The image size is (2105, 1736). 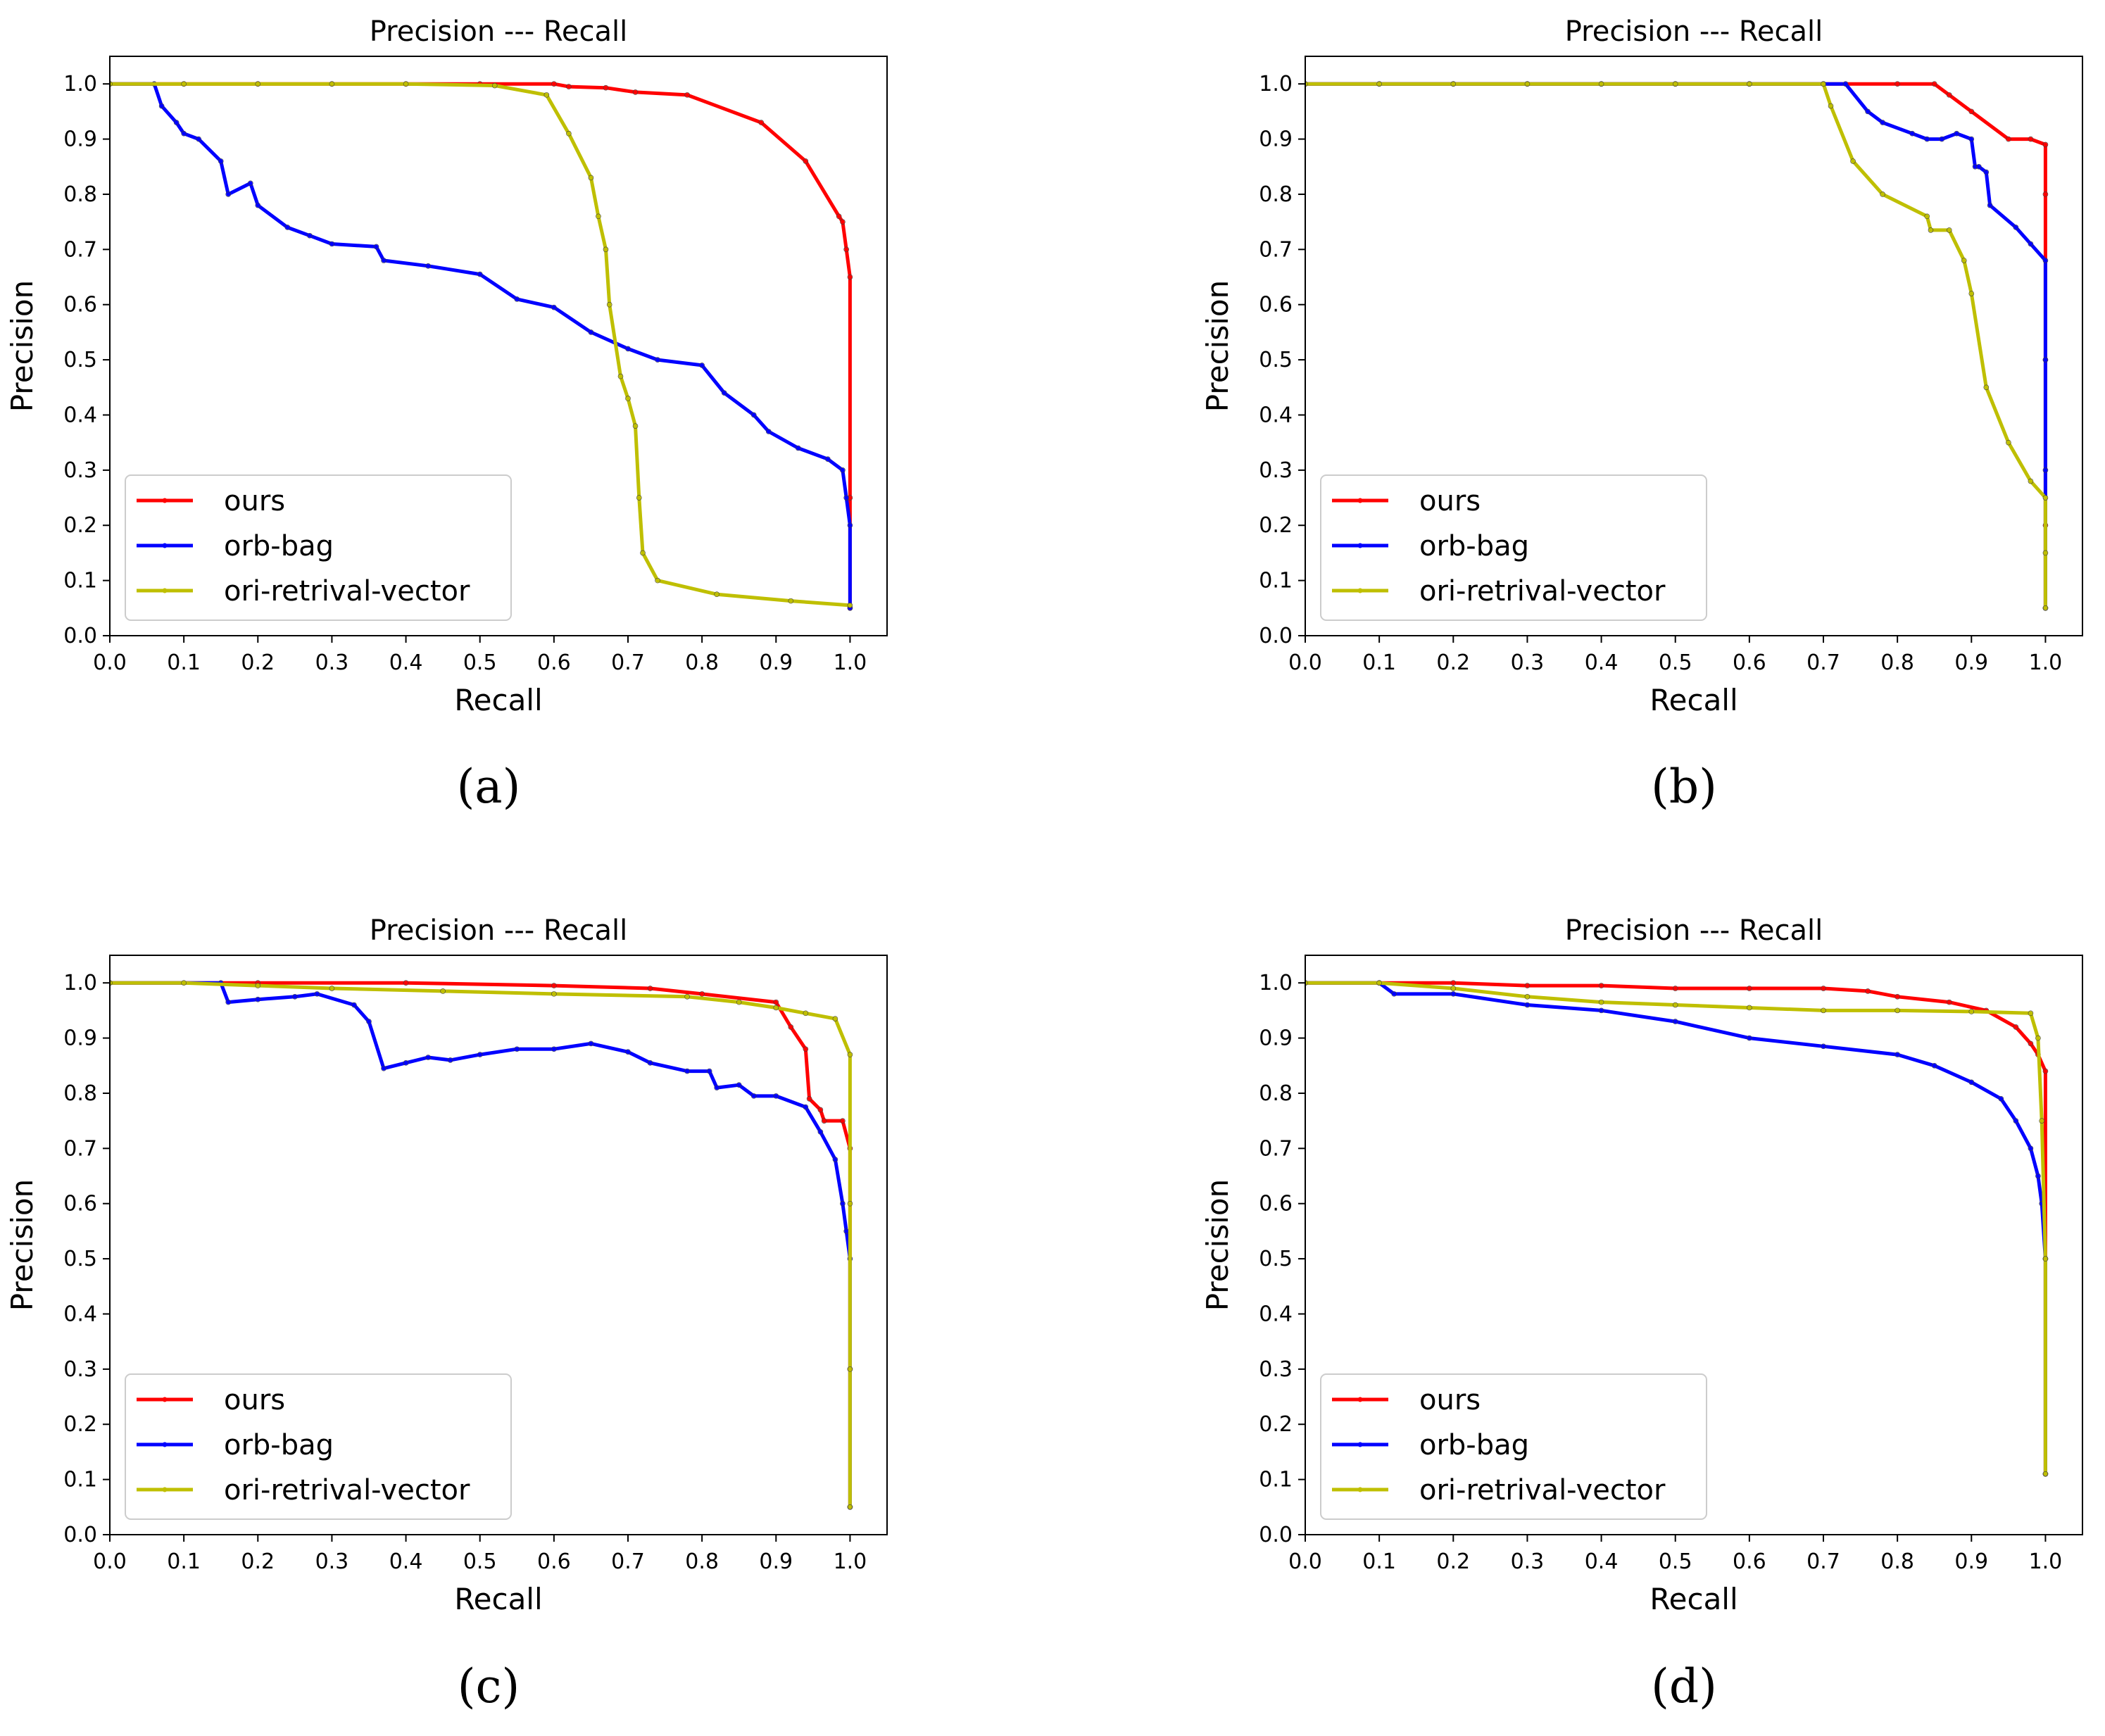 I want to click on y-tick-label: 0.0, so click(x=1276, y=1535).